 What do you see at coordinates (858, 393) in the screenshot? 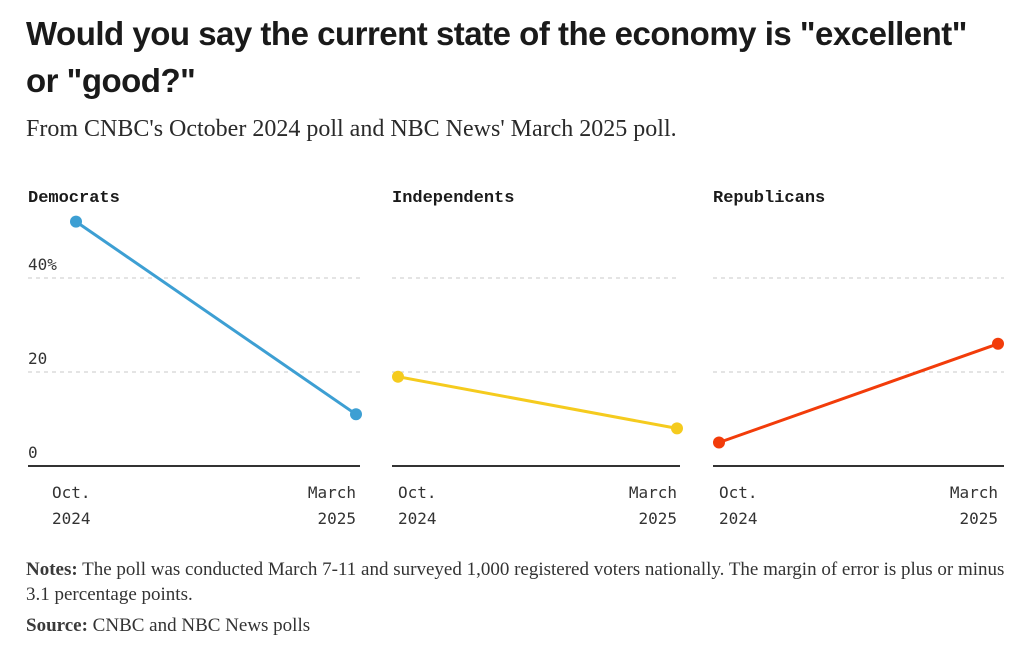
I see `series-line-republicans` at bounding box center [858, 393].